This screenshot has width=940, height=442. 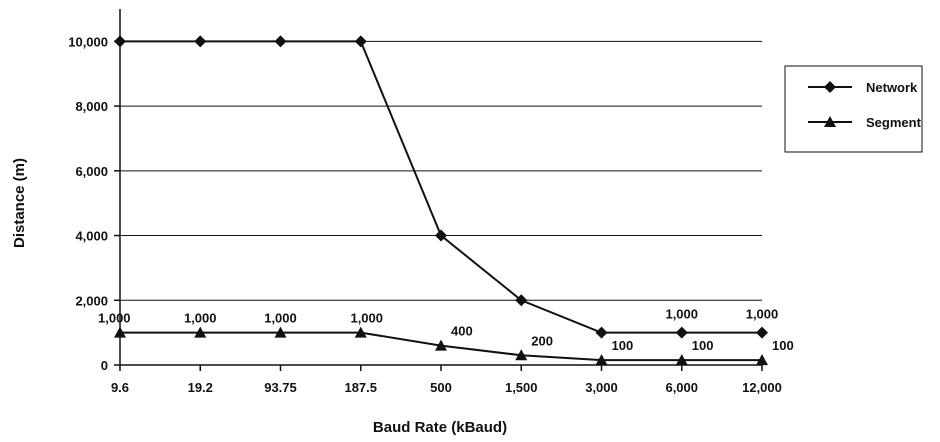 What do you see at coordinates (91, 236) in the screenshot?
I see `y-tick-label: 4,000` at bounding box center [91, 236].